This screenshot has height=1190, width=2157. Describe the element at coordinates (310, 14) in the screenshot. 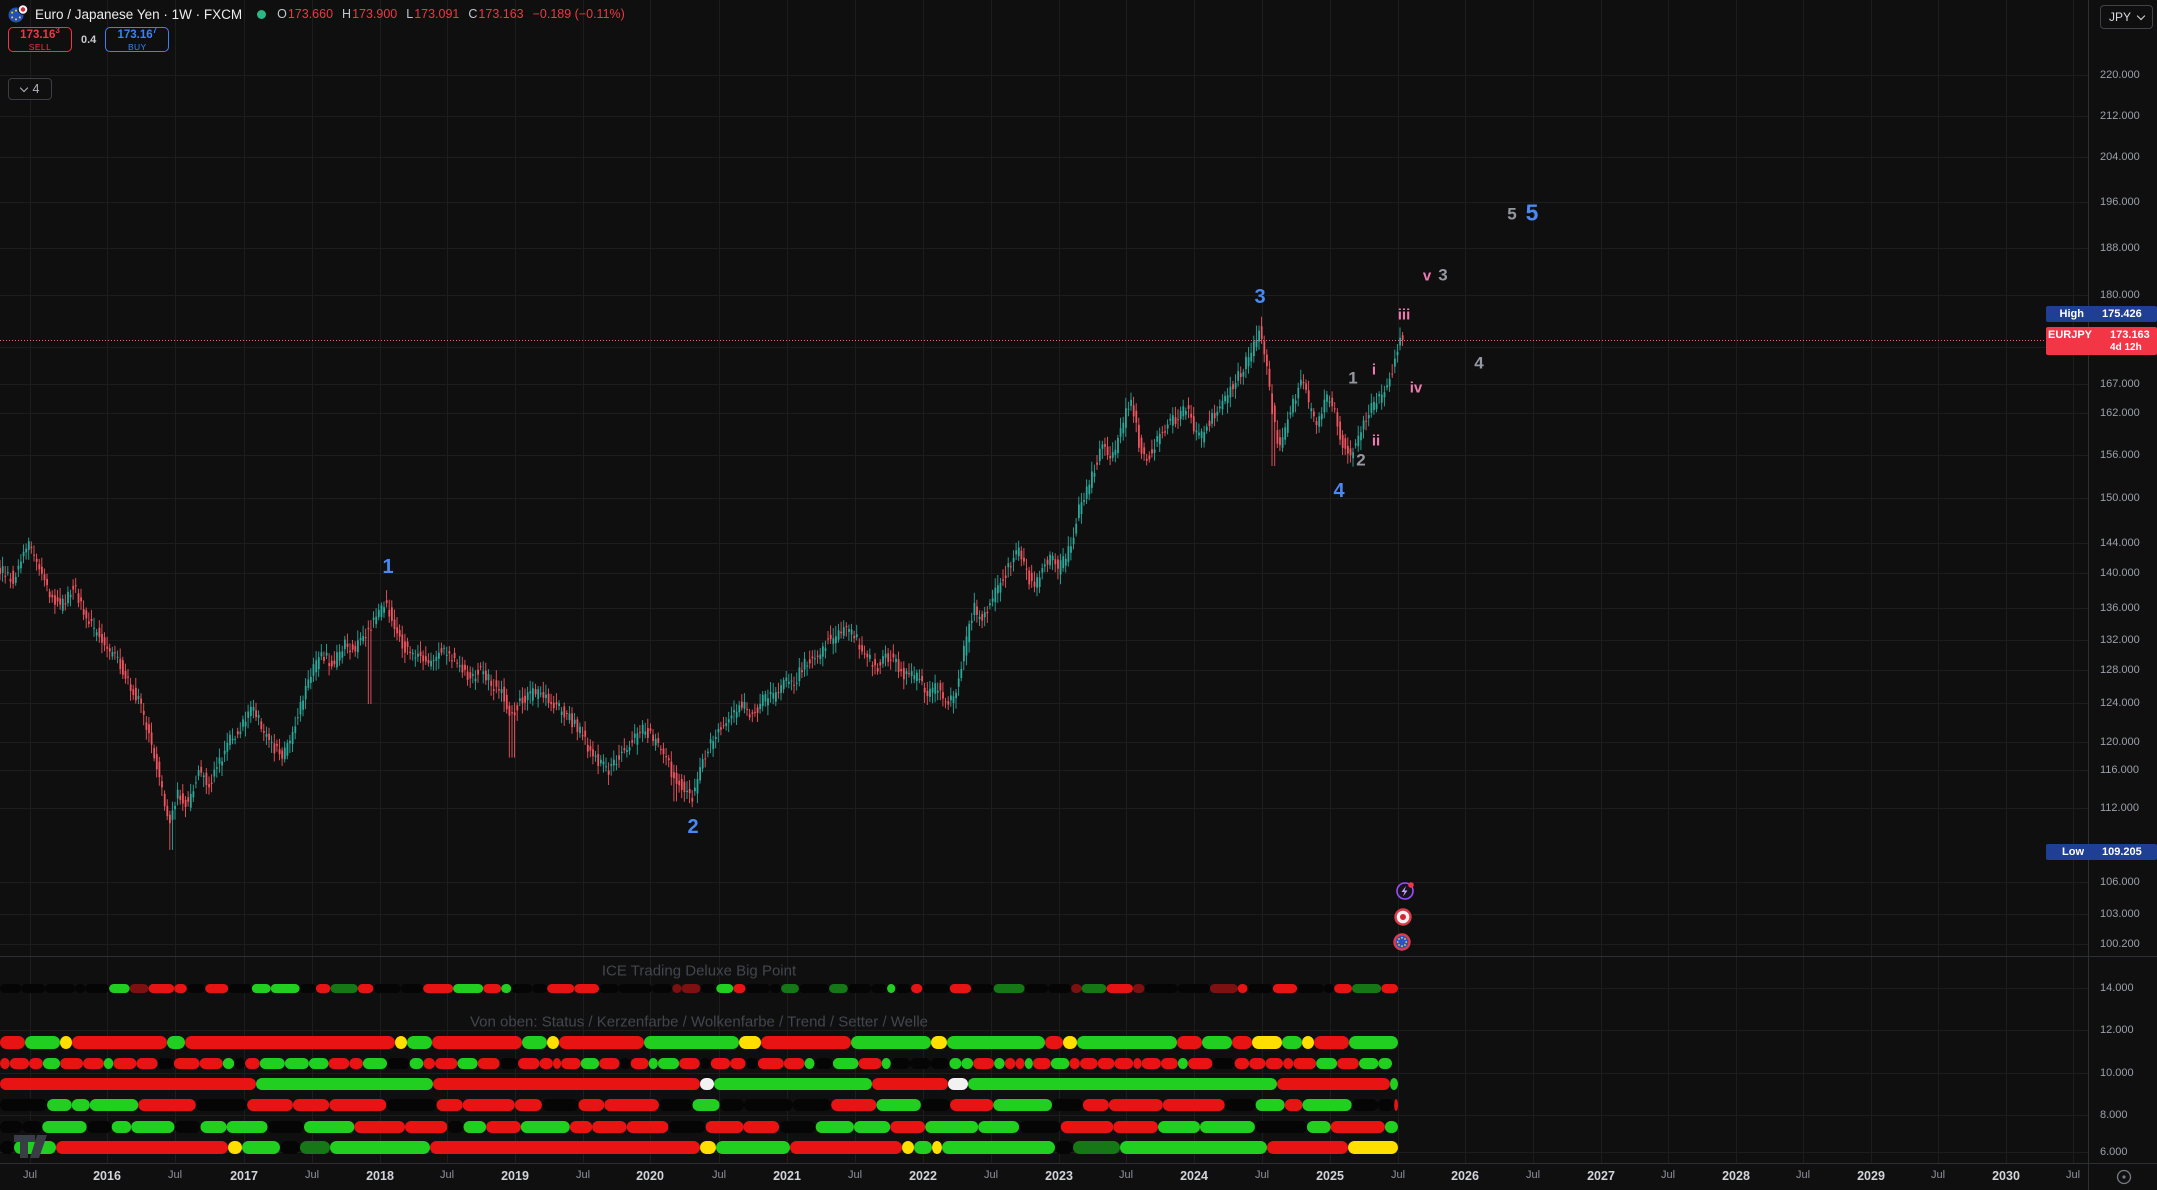

I see `open-value: 173.660` at that location.